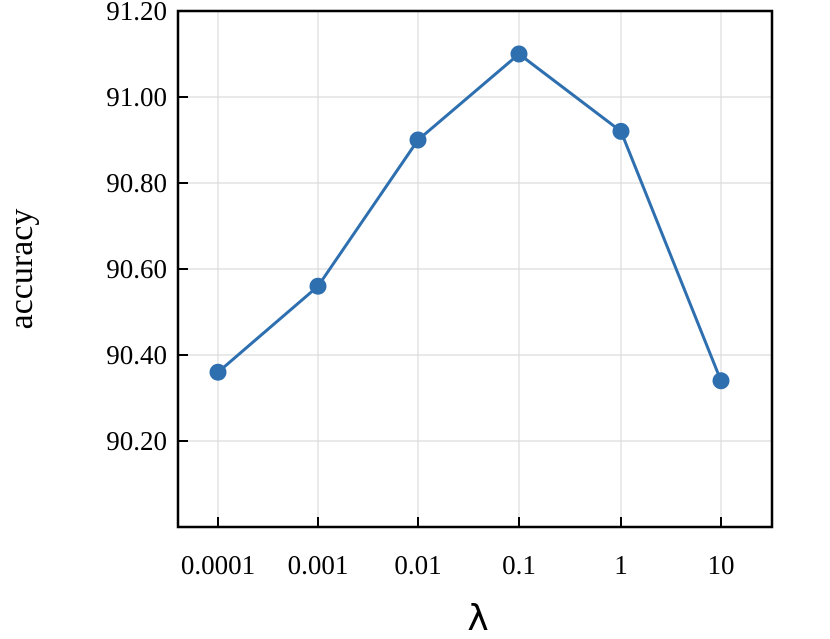 The width and height of the screenshot is (830, 639). What do you see at coordinates (136, 13) in the screenshot?
I see `y-tick-label: 91.20` at bounding box center [136, 13].